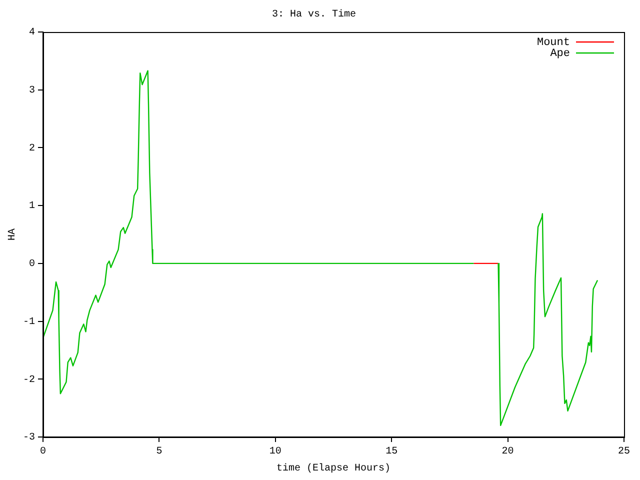 The image size is (640, 480). I want to click on x-tick-label: 25, so click(624, 452).